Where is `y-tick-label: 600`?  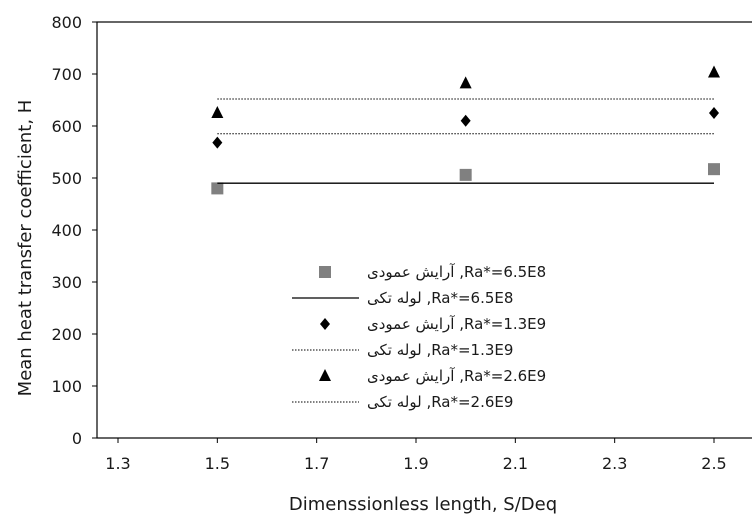 y-tick-label: 600 is located at coordinates (66, 126).